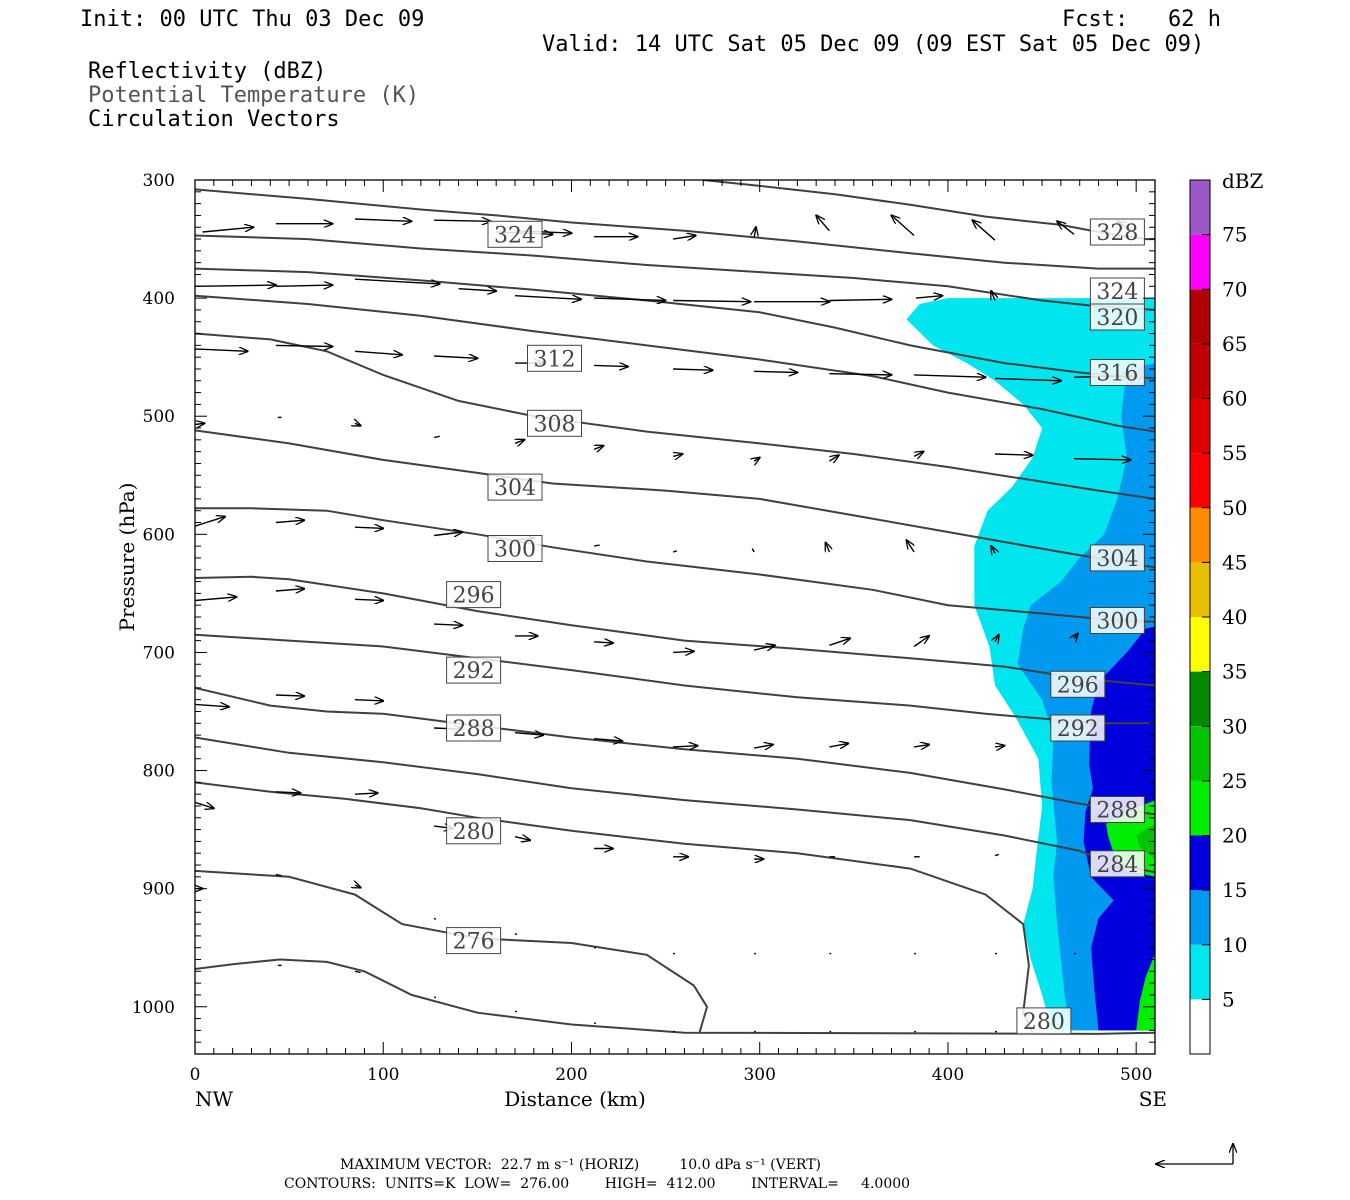 The height and width of the screenshot is (1200, 1350). Describe the element at coordinates (575, 1099) in the screenshot. I see `x-axis-label: Distance (km)` at that location.